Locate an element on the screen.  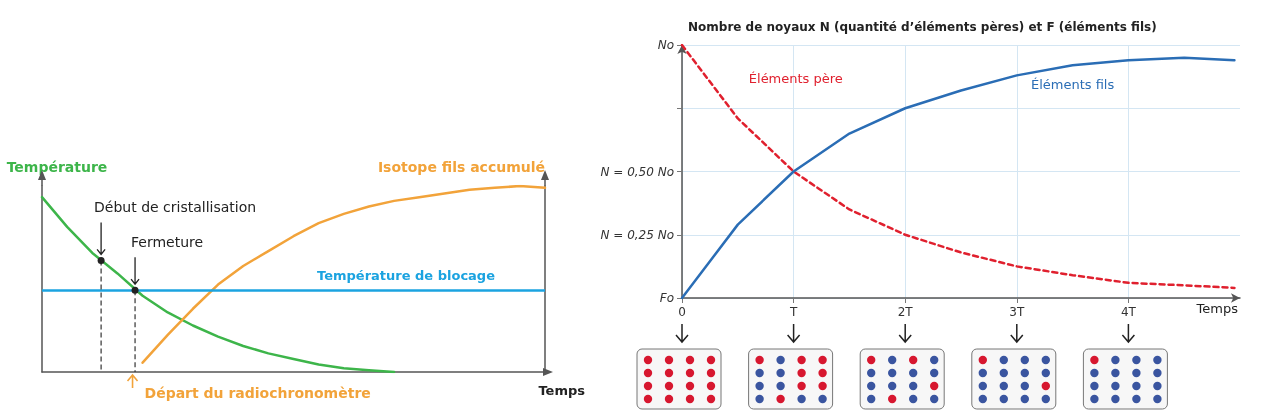
y-tick-label: N = 0,25 No is located at coordinates (637, 234).